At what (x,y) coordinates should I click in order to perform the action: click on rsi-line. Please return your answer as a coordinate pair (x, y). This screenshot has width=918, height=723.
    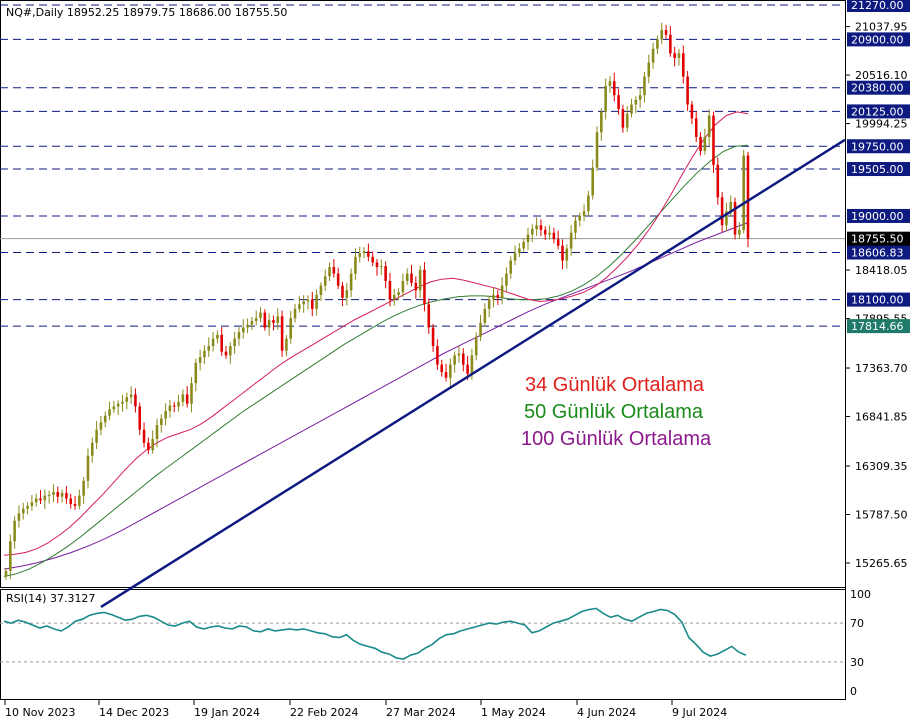
    Looking at the image, I should click on (375, 633).